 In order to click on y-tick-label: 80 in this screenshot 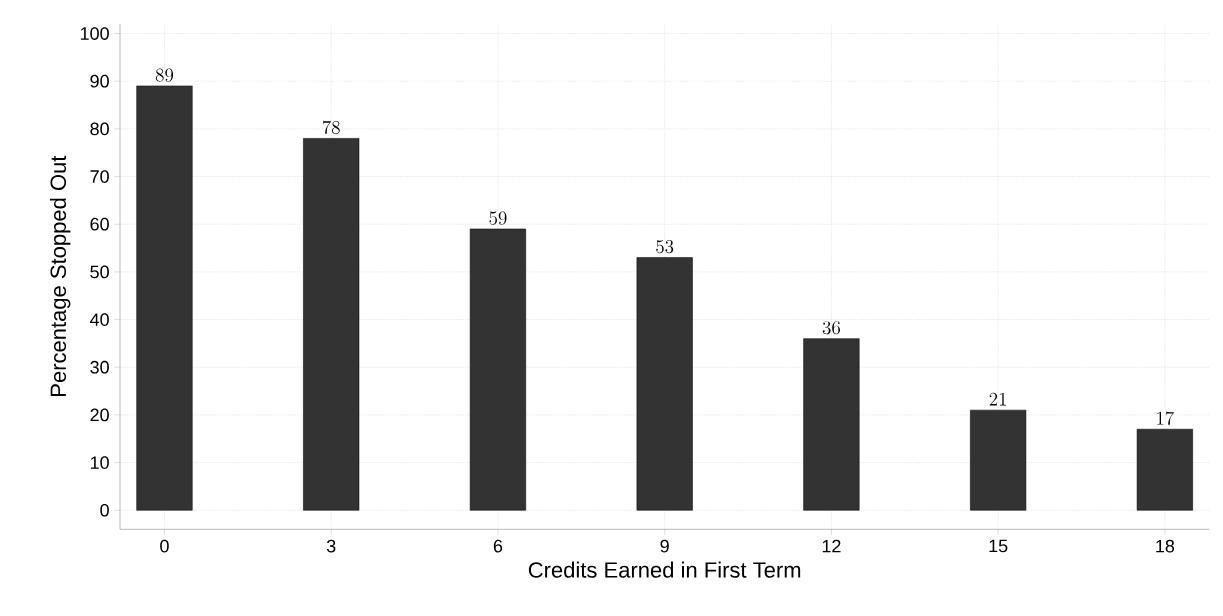, I will do `click(99, 129)`.